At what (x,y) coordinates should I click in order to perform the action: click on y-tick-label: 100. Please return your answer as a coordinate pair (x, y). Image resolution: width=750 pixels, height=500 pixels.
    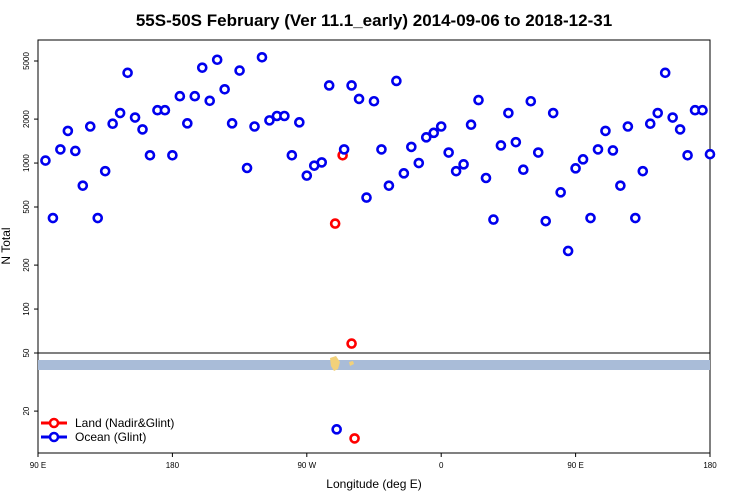
    Looking at the image, I should click on (26, 309).